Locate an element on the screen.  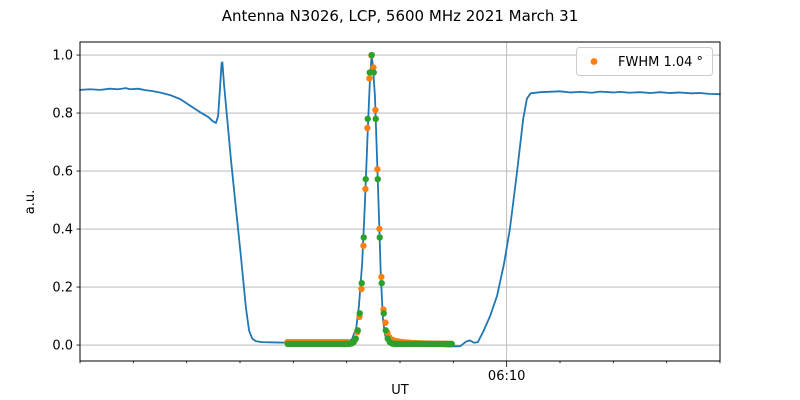
y-tick-label: 0.8 is located at coordinates (62, 114).